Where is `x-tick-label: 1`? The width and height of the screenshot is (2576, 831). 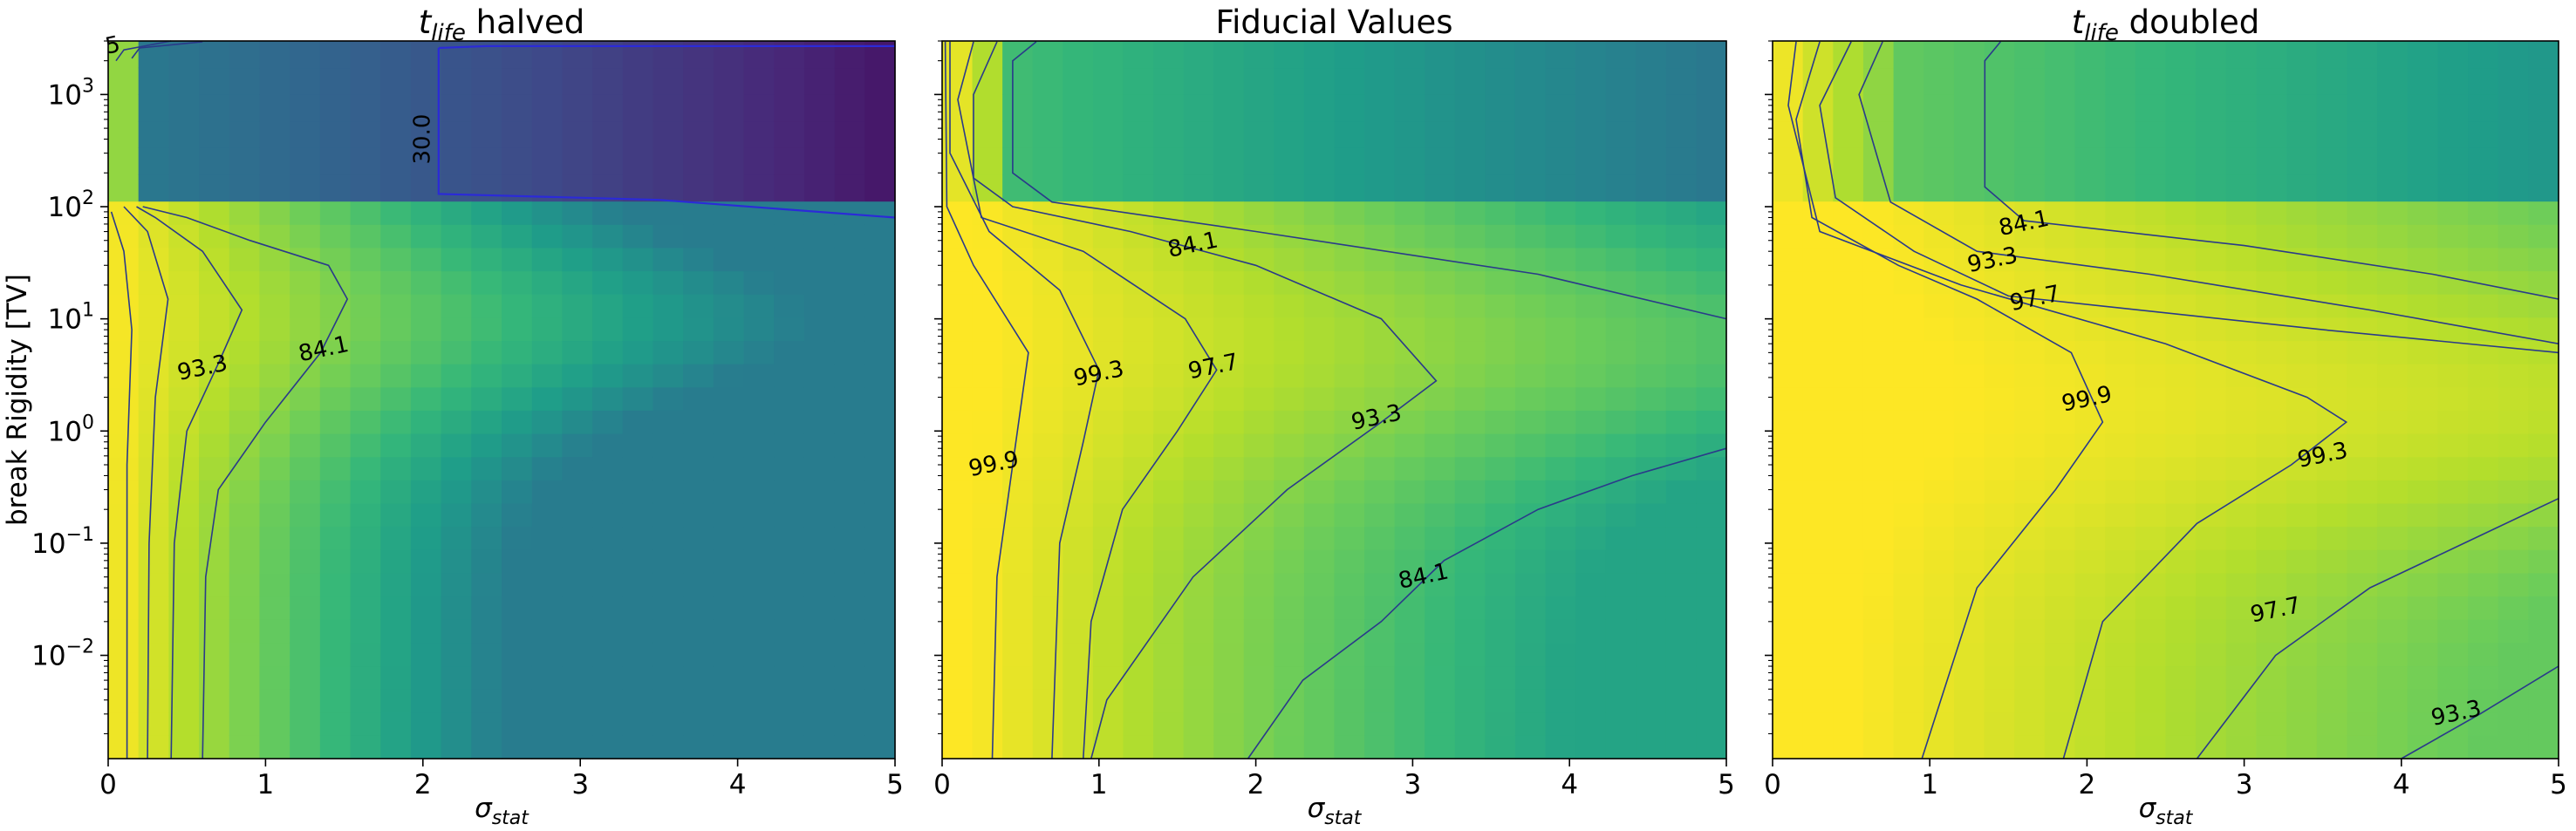
x-tick-label: 1 is located at coordinates (1929, 784).